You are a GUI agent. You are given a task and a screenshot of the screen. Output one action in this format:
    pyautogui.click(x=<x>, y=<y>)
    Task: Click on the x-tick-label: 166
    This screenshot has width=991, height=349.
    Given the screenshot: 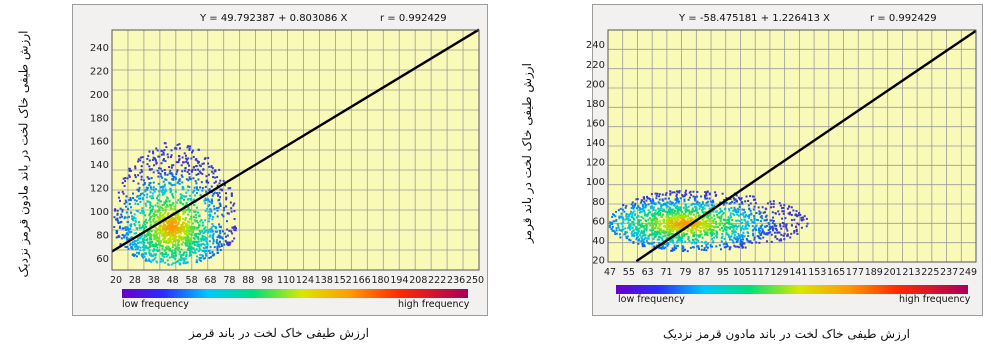 What is the action you would take?
    pyautogui.click(x=362, y=280)
    